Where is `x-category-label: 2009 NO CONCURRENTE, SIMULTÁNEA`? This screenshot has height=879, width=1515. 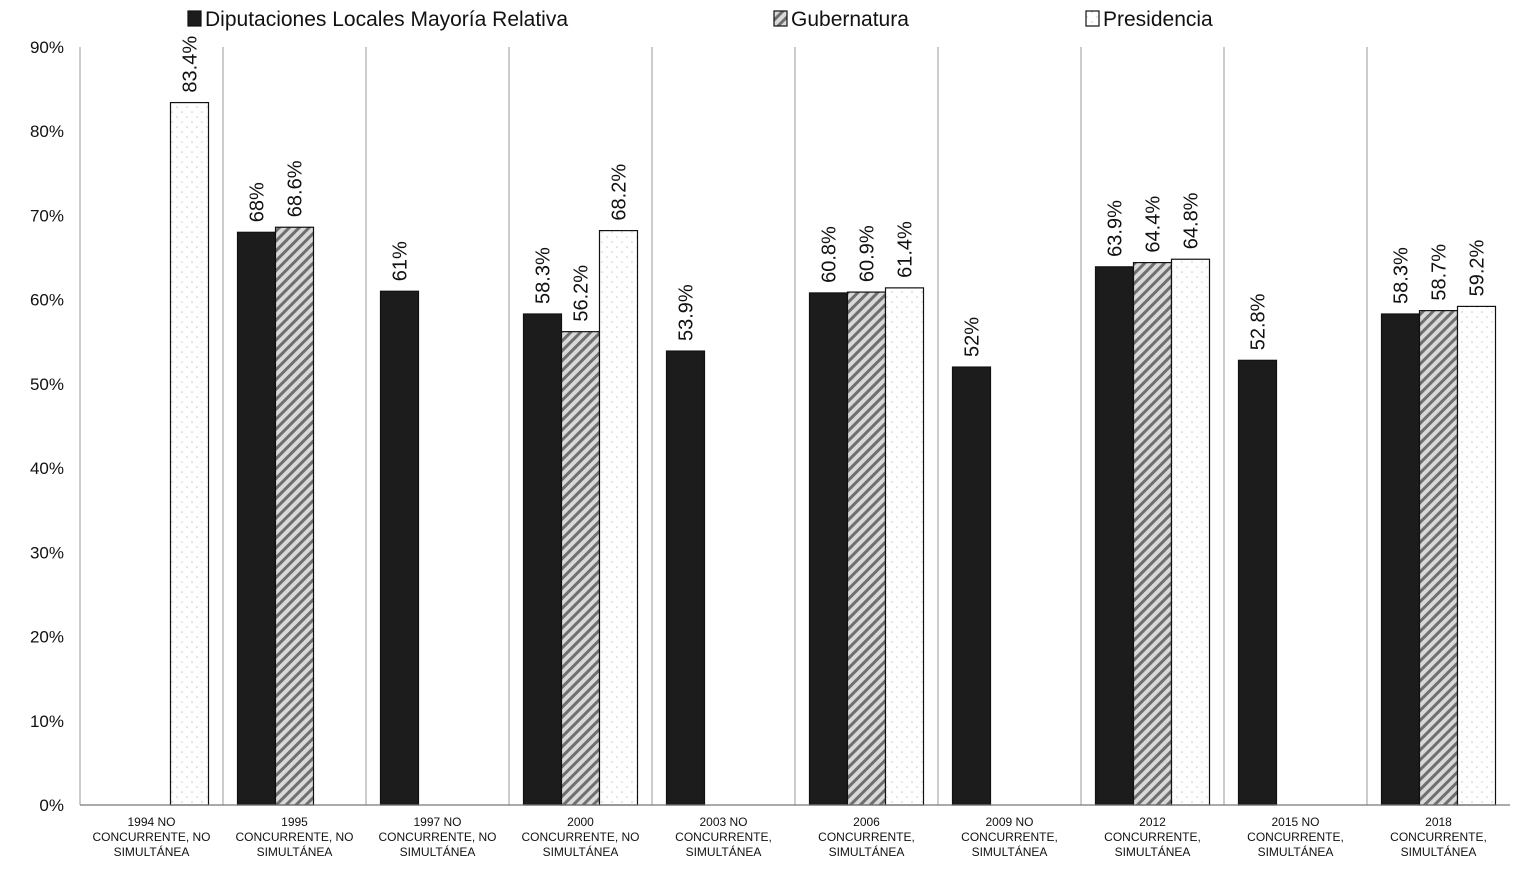
x-category-label: 2009 NO CONCURRENTE, SIMULTÁNEA is located at coordinates (1009, 837).